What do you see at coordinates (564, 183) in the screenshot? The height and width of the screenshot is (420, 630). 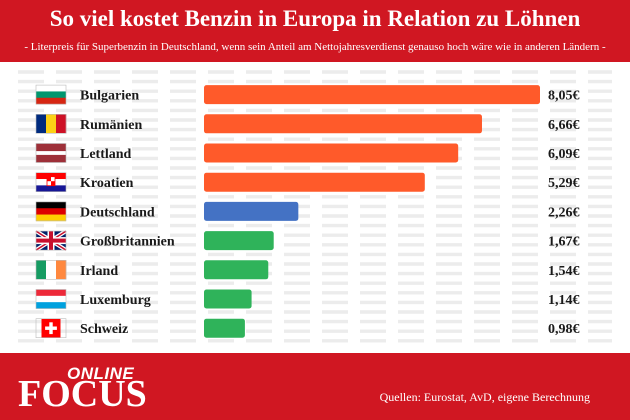 I see `value-label: 5,29€` at bounding box center [564, 183].